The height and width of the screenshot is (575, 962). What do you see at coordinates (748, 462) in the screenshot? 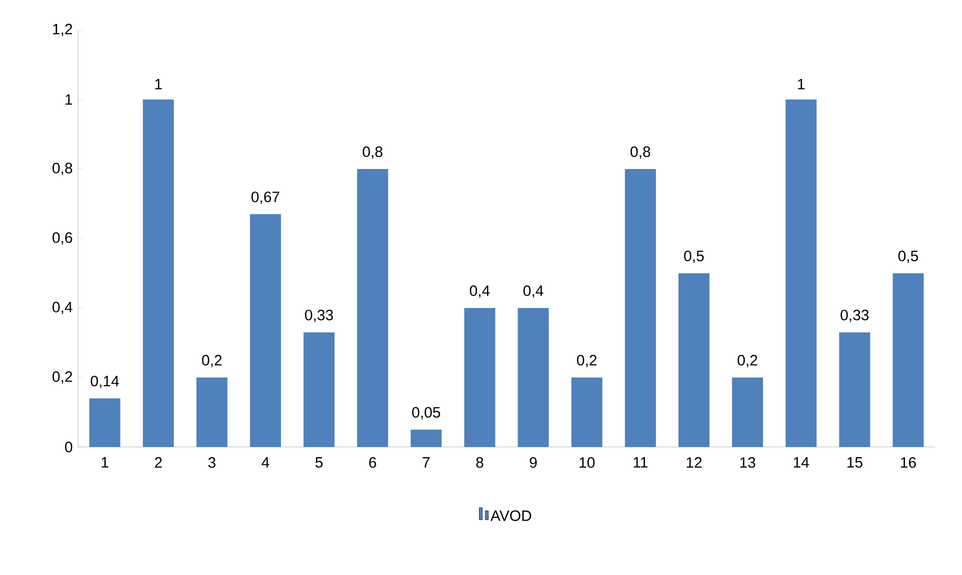
I see `x-tick-label: 13` at bounding box center [748, 462].